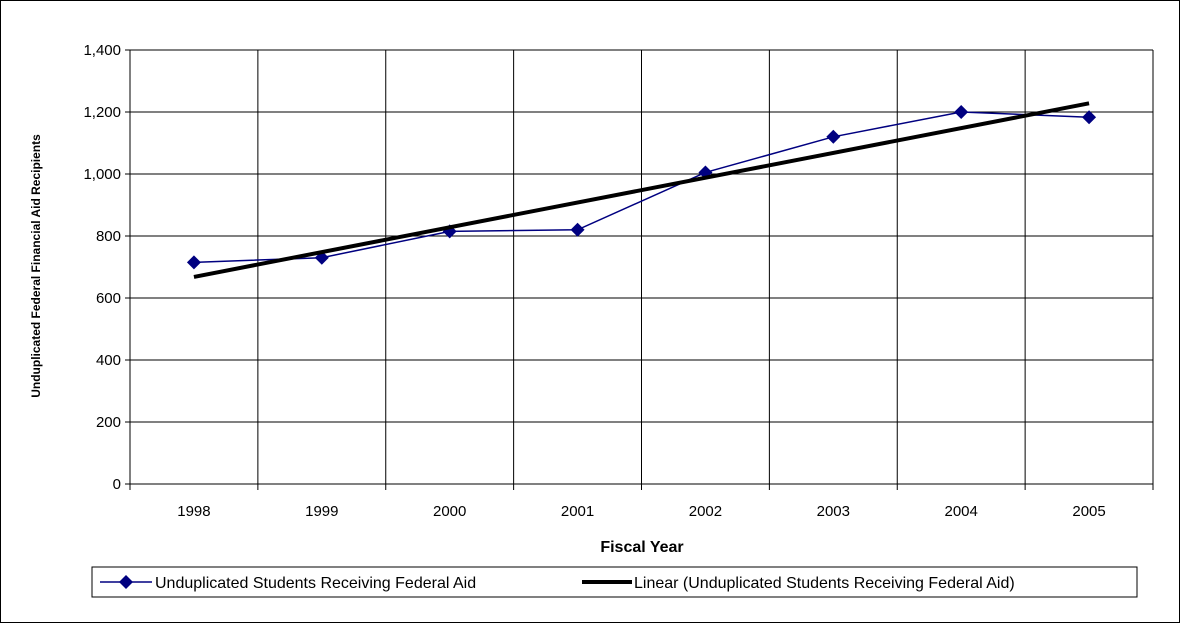 The width and height of the screenshot is (1180, 623). I want to click on x-tick-label: 2003, so click(833, 511).